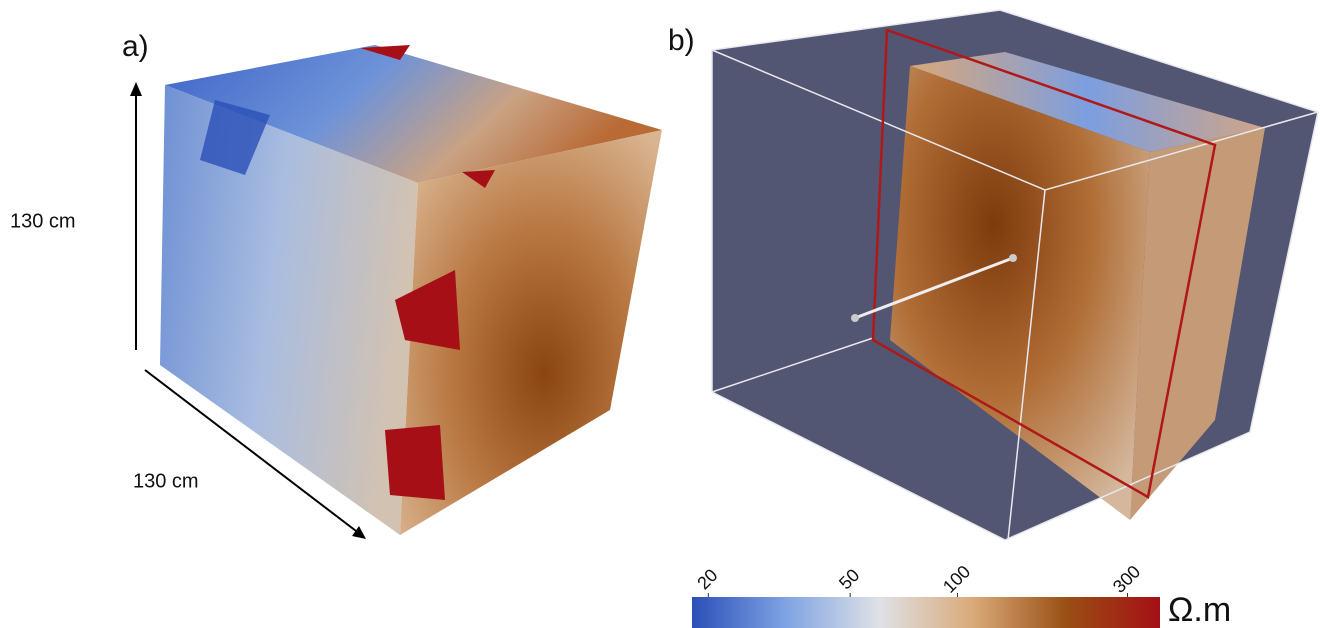  Describe the element at coordinates (926, 612) in the screenshot. I see `colorbar` at that location.